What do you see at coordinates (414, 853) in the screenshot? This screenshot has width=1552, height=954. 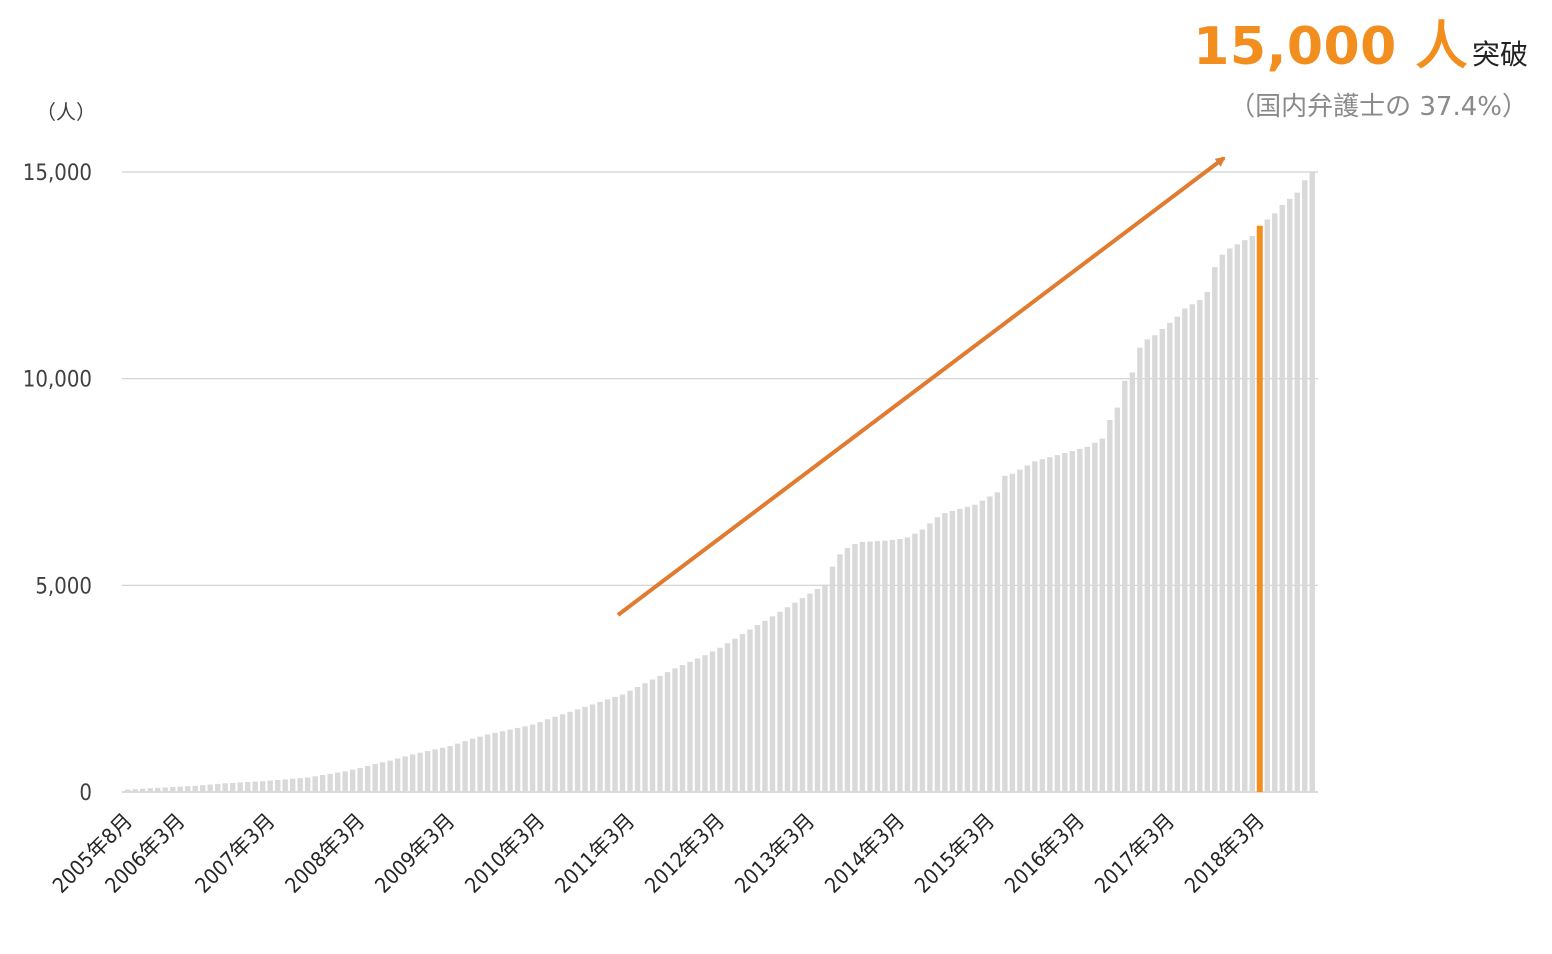 I see `x-tick-label: 2009年3月` at bounding box center [414, 853].